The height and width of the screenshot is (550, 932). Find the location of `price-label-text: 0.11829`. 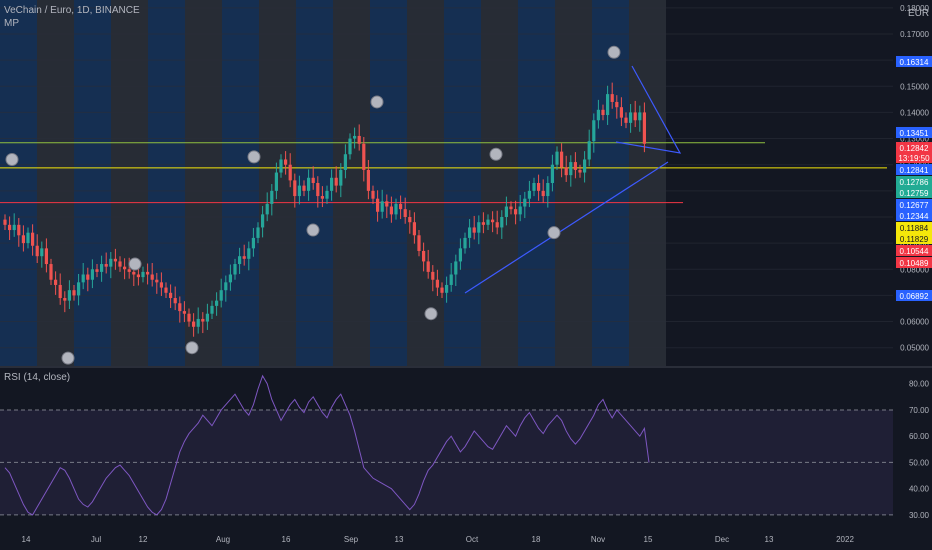

price-label-text: 0.11829 is located at coordinates (914, 239).